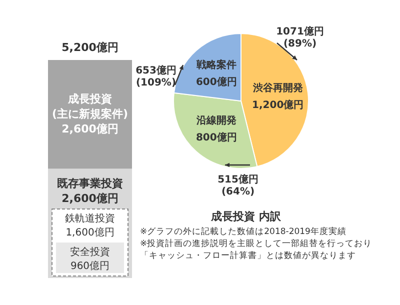  What do you see at coordinates (216, 82) in the screenshot?
I see `data-label: 600億円` at bounding box center [216, 82].